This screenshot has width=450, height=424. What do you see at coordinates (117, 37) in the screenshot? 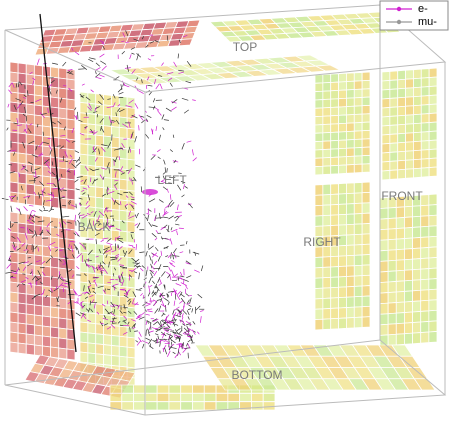
I see `panel` at bounding box center [117, 37].